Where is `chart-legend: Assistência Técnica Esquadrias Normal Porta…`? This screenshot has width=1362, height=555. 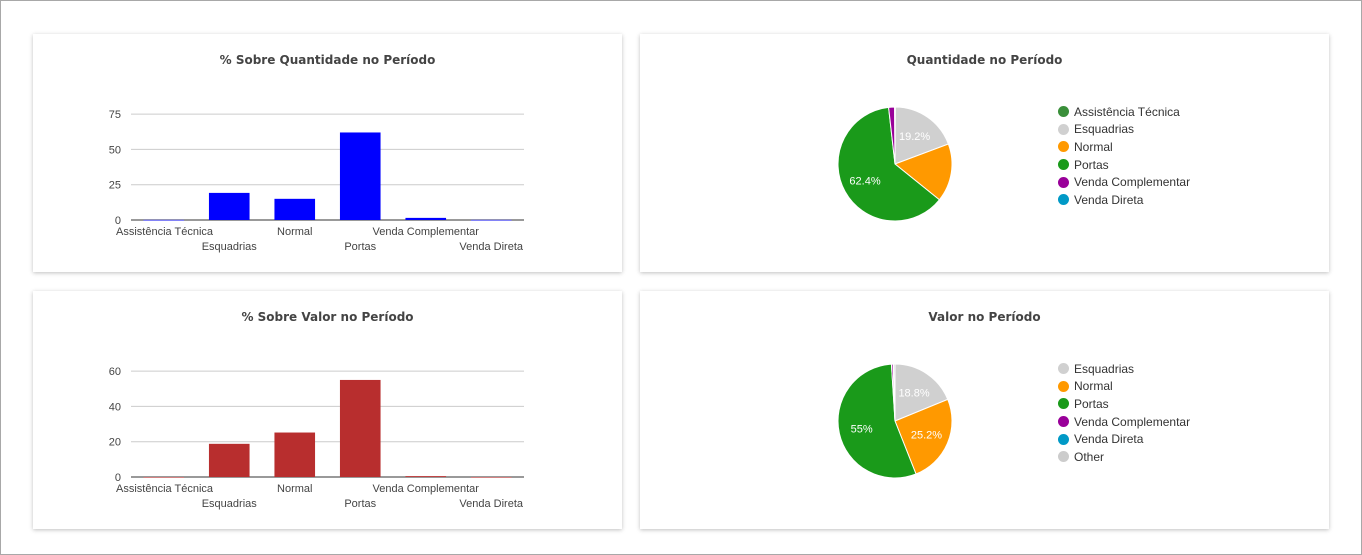
chart-legend: Assistência Técnica Esquadrias Normal Porta… is located at coordinates (1124, 156).